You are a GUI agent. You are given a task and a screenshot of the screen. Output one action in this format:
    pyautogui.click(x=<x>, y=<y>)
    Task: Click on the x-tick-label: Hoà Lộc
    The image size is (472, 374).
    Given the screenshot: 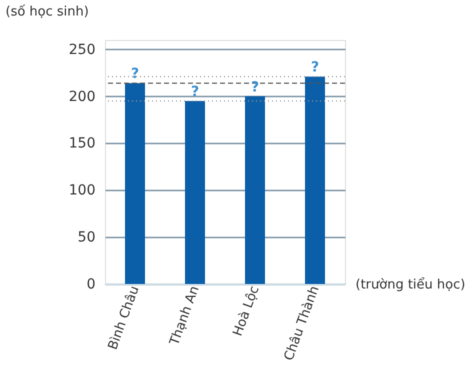 What is the action you would take?
    pyautogui.click(x=246, y=311)
    